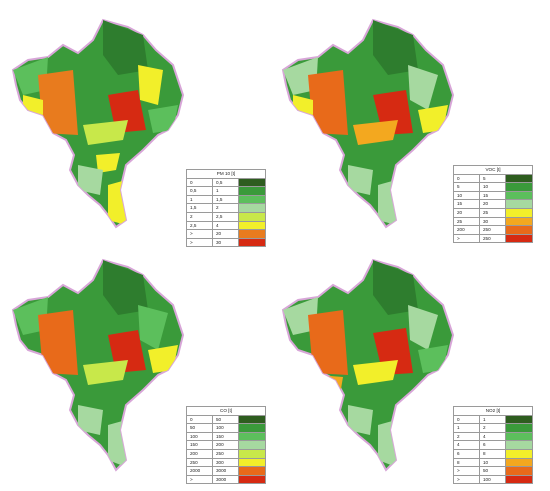  Describe the element at coordinates (226, 199) in the screenshot. I see `legend-row: 1 1,5` at that location.